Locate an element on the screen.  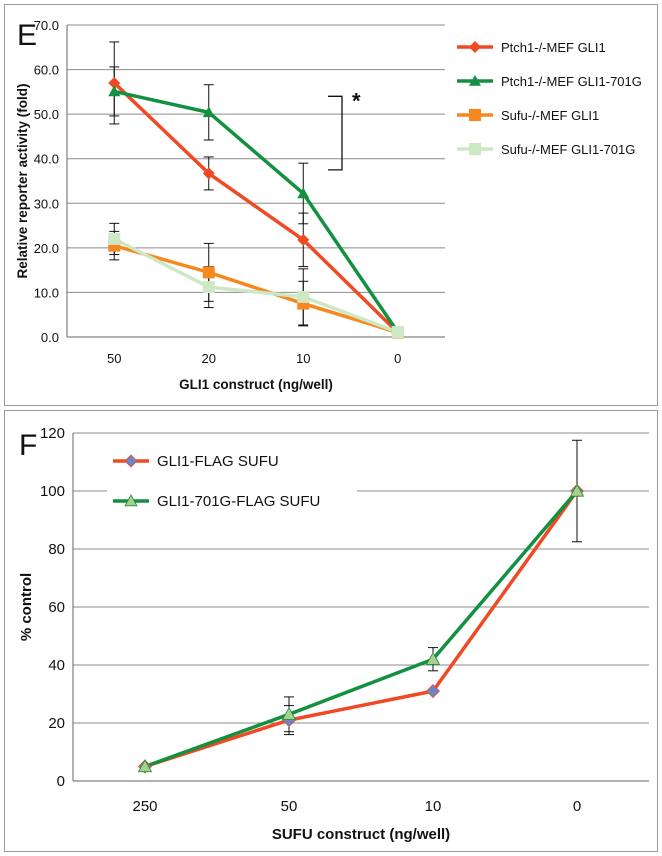
y-tick-label: 100 is located at coordinates (52, 491).